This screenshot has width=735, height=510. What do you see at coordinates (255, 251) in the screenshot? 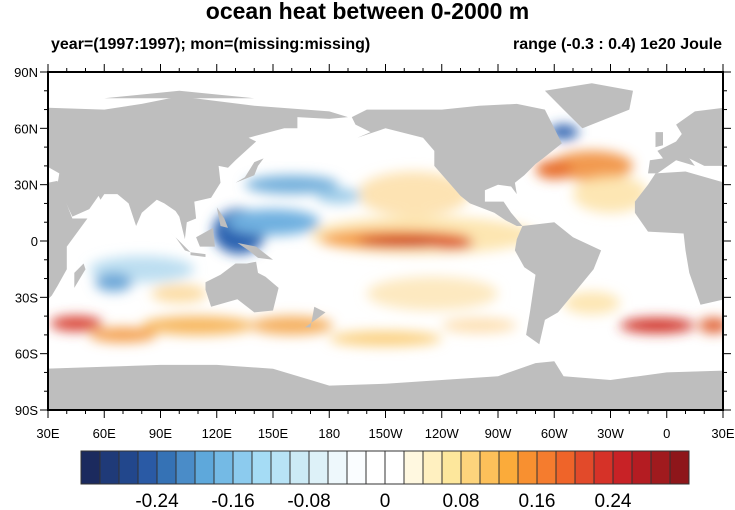
I see `land-new-guinea` at bounding box center [255, 251].